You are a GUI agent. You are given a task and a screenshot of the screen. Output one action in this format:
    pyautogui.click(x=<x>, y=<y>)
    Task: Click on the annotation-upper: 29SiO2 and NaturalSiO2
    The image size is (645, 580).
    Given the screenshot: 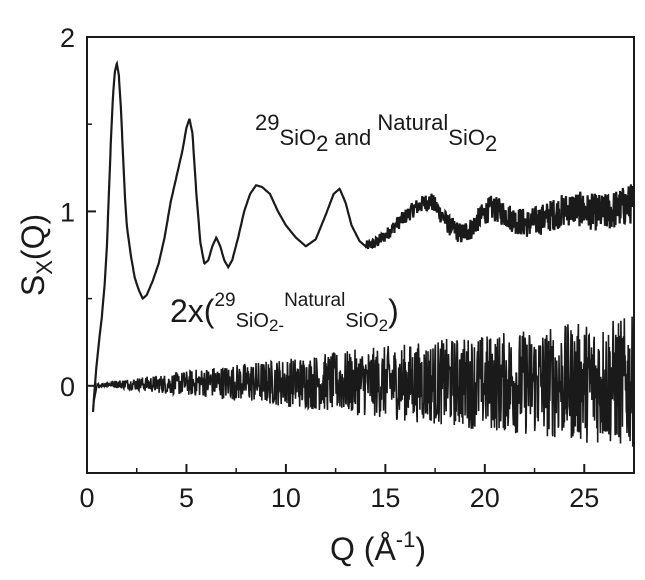 What is the action you would take?
    pyautogui.click(x=376, y=133)
    